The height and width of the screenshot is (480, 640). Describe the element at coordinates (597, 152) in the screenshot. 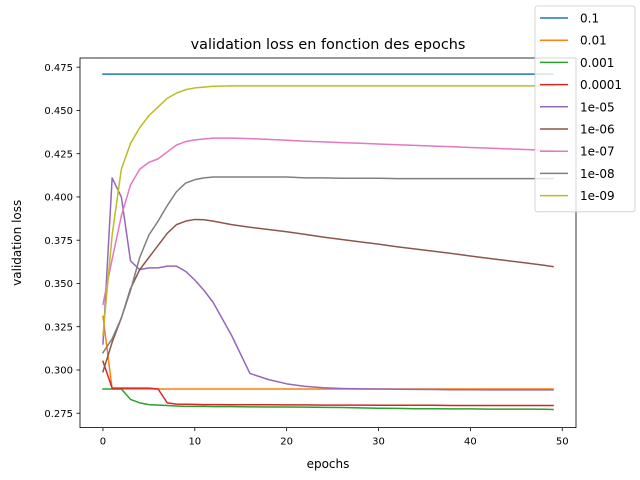

I see `legend-label: 1e-07` at that location.